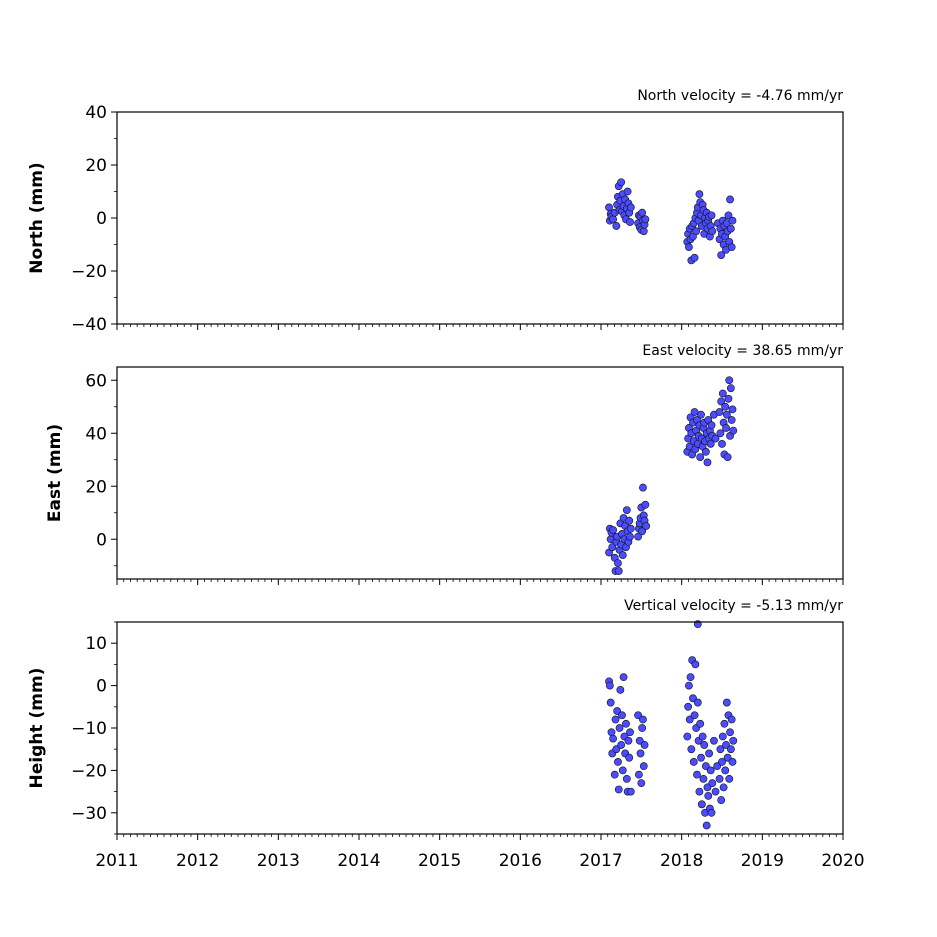 Image resolution: width=937 pixels, height=937 pixels. What do you see at coordinates (96, 487) in the screenshot?
I see `east-y-tick-label: 20` at bounding box center [96, 487].